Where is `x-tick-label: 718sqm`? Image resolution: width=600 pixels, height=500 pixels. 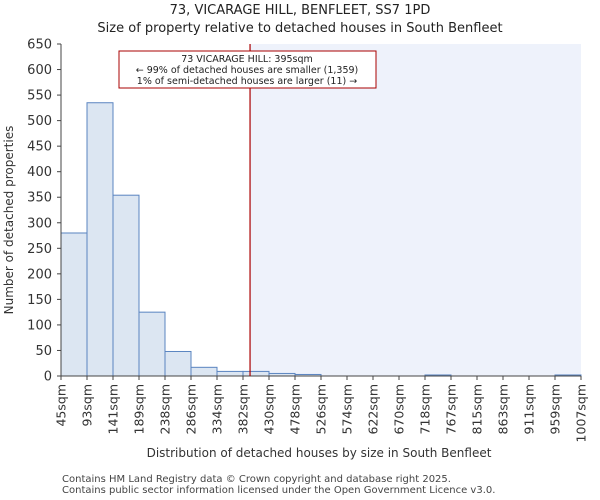
x-tick-label: 718sqm is located at coordinates (425, 409).